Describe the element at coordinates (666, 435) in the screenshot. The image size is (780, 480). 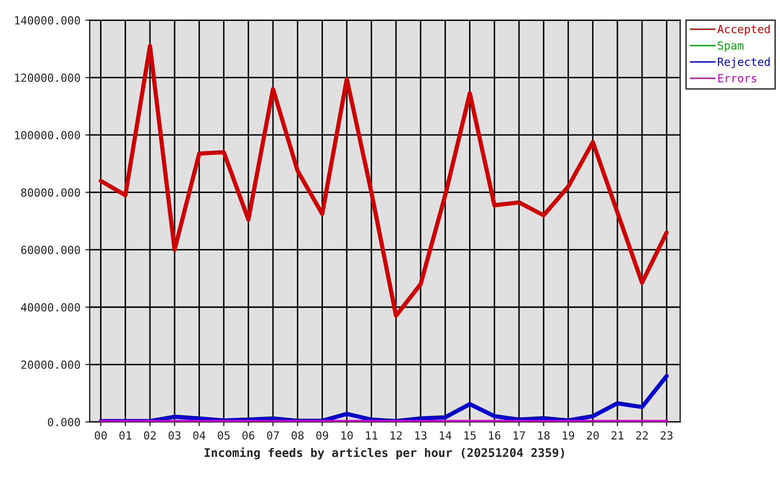
I see `x-tick-label: 23` at that location.